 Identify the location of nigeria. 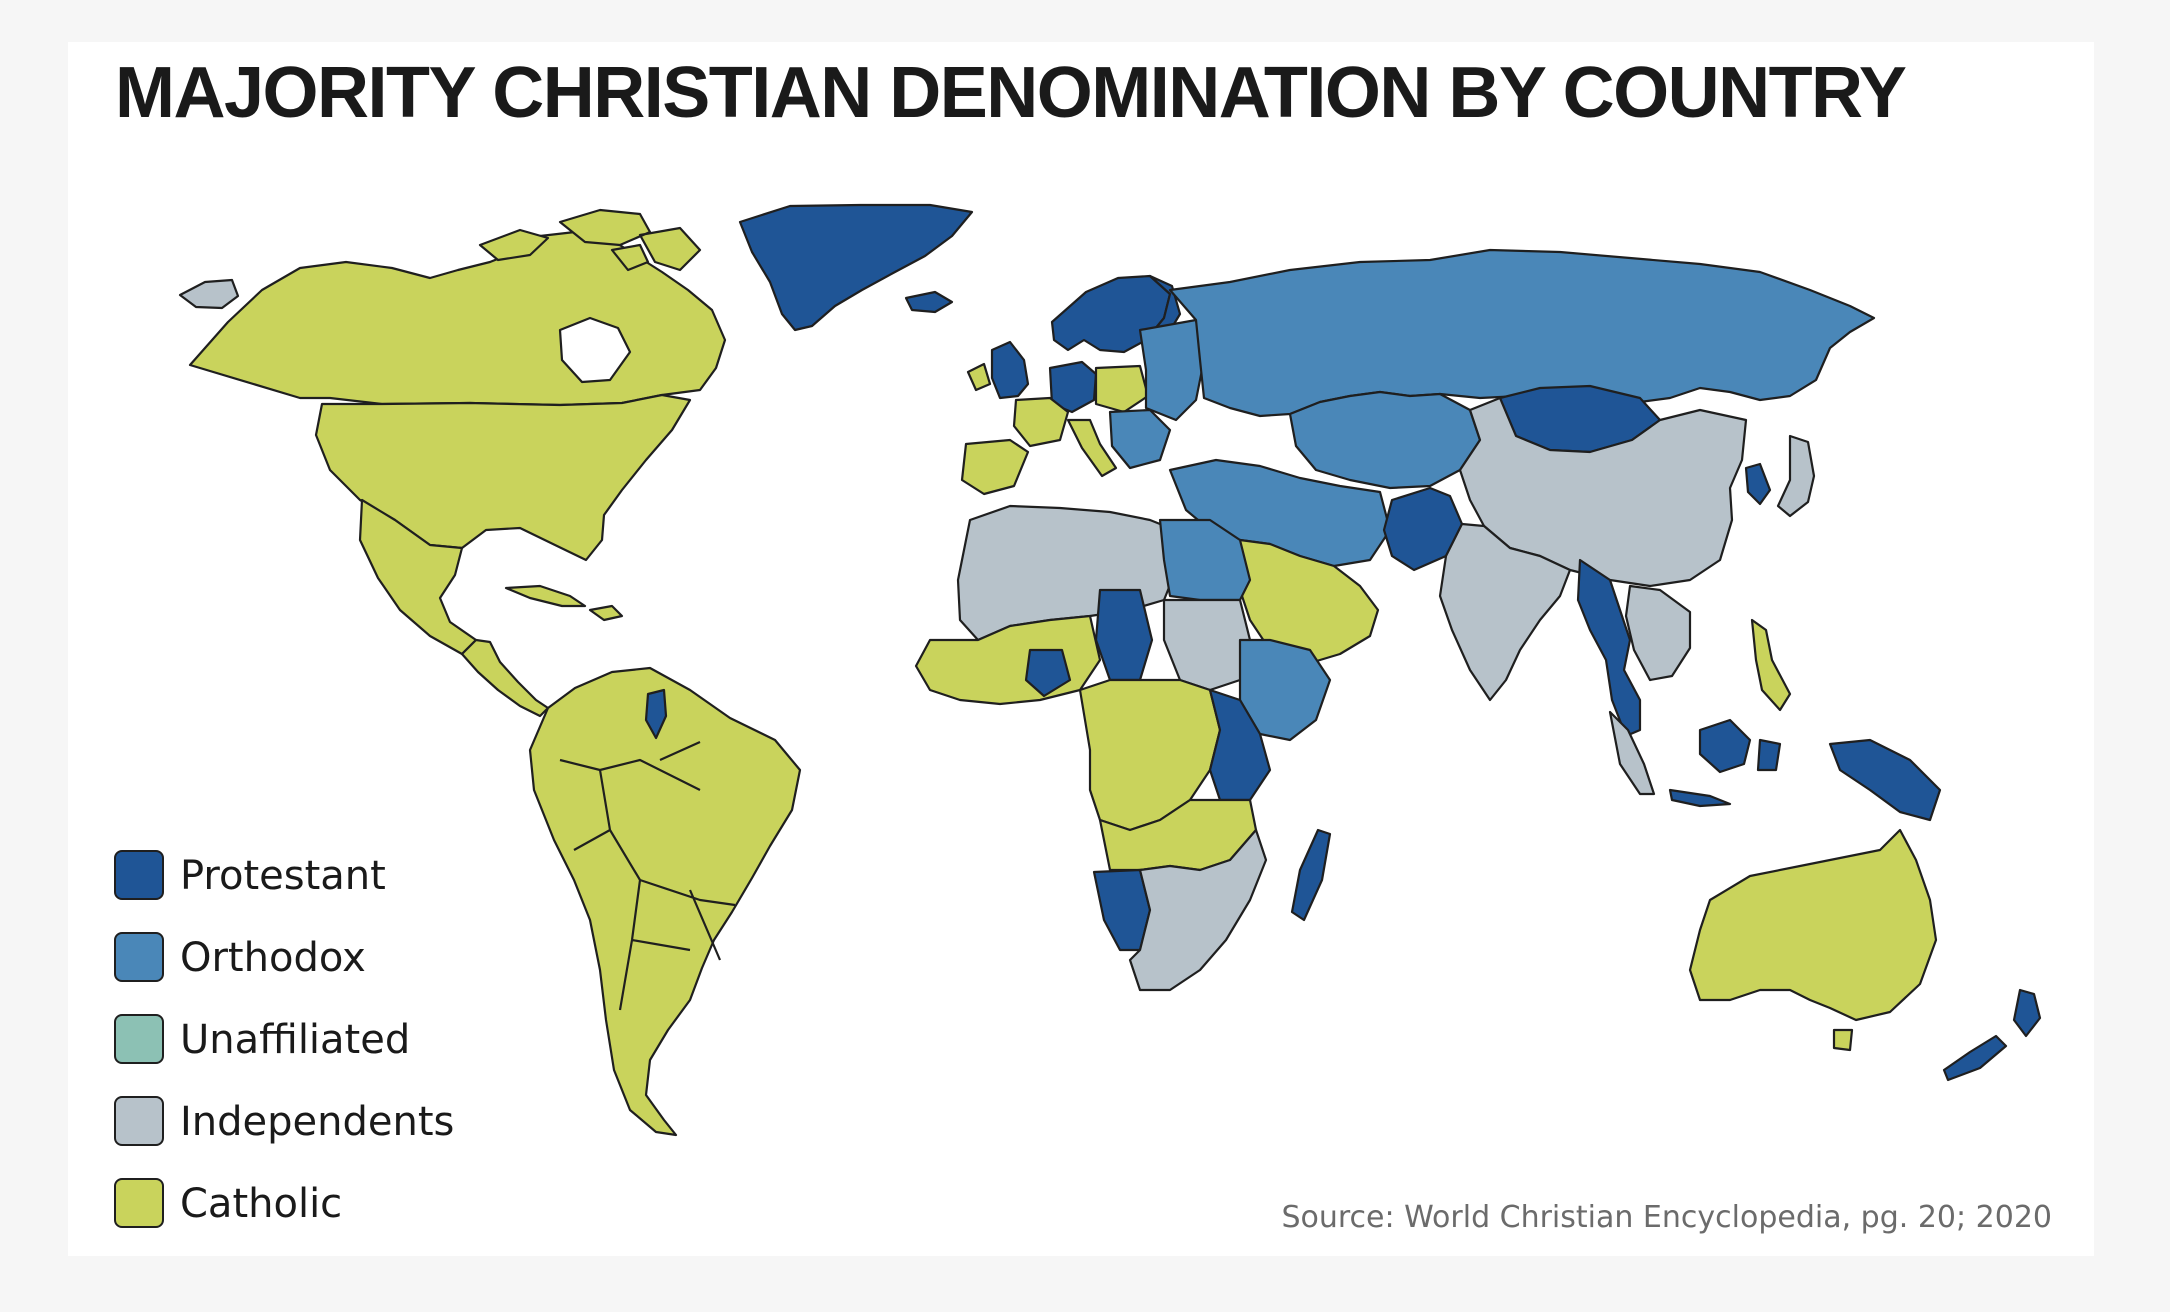
(1048, 673).